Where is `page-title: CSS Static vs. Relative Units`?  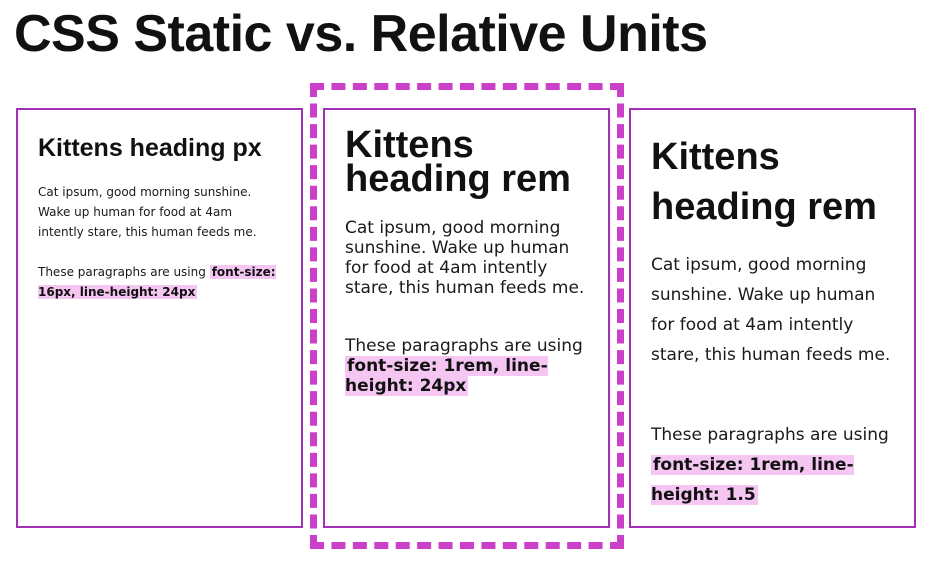
page-title: CSS Static vs. Relative Units is located at coordinates (361, 34).